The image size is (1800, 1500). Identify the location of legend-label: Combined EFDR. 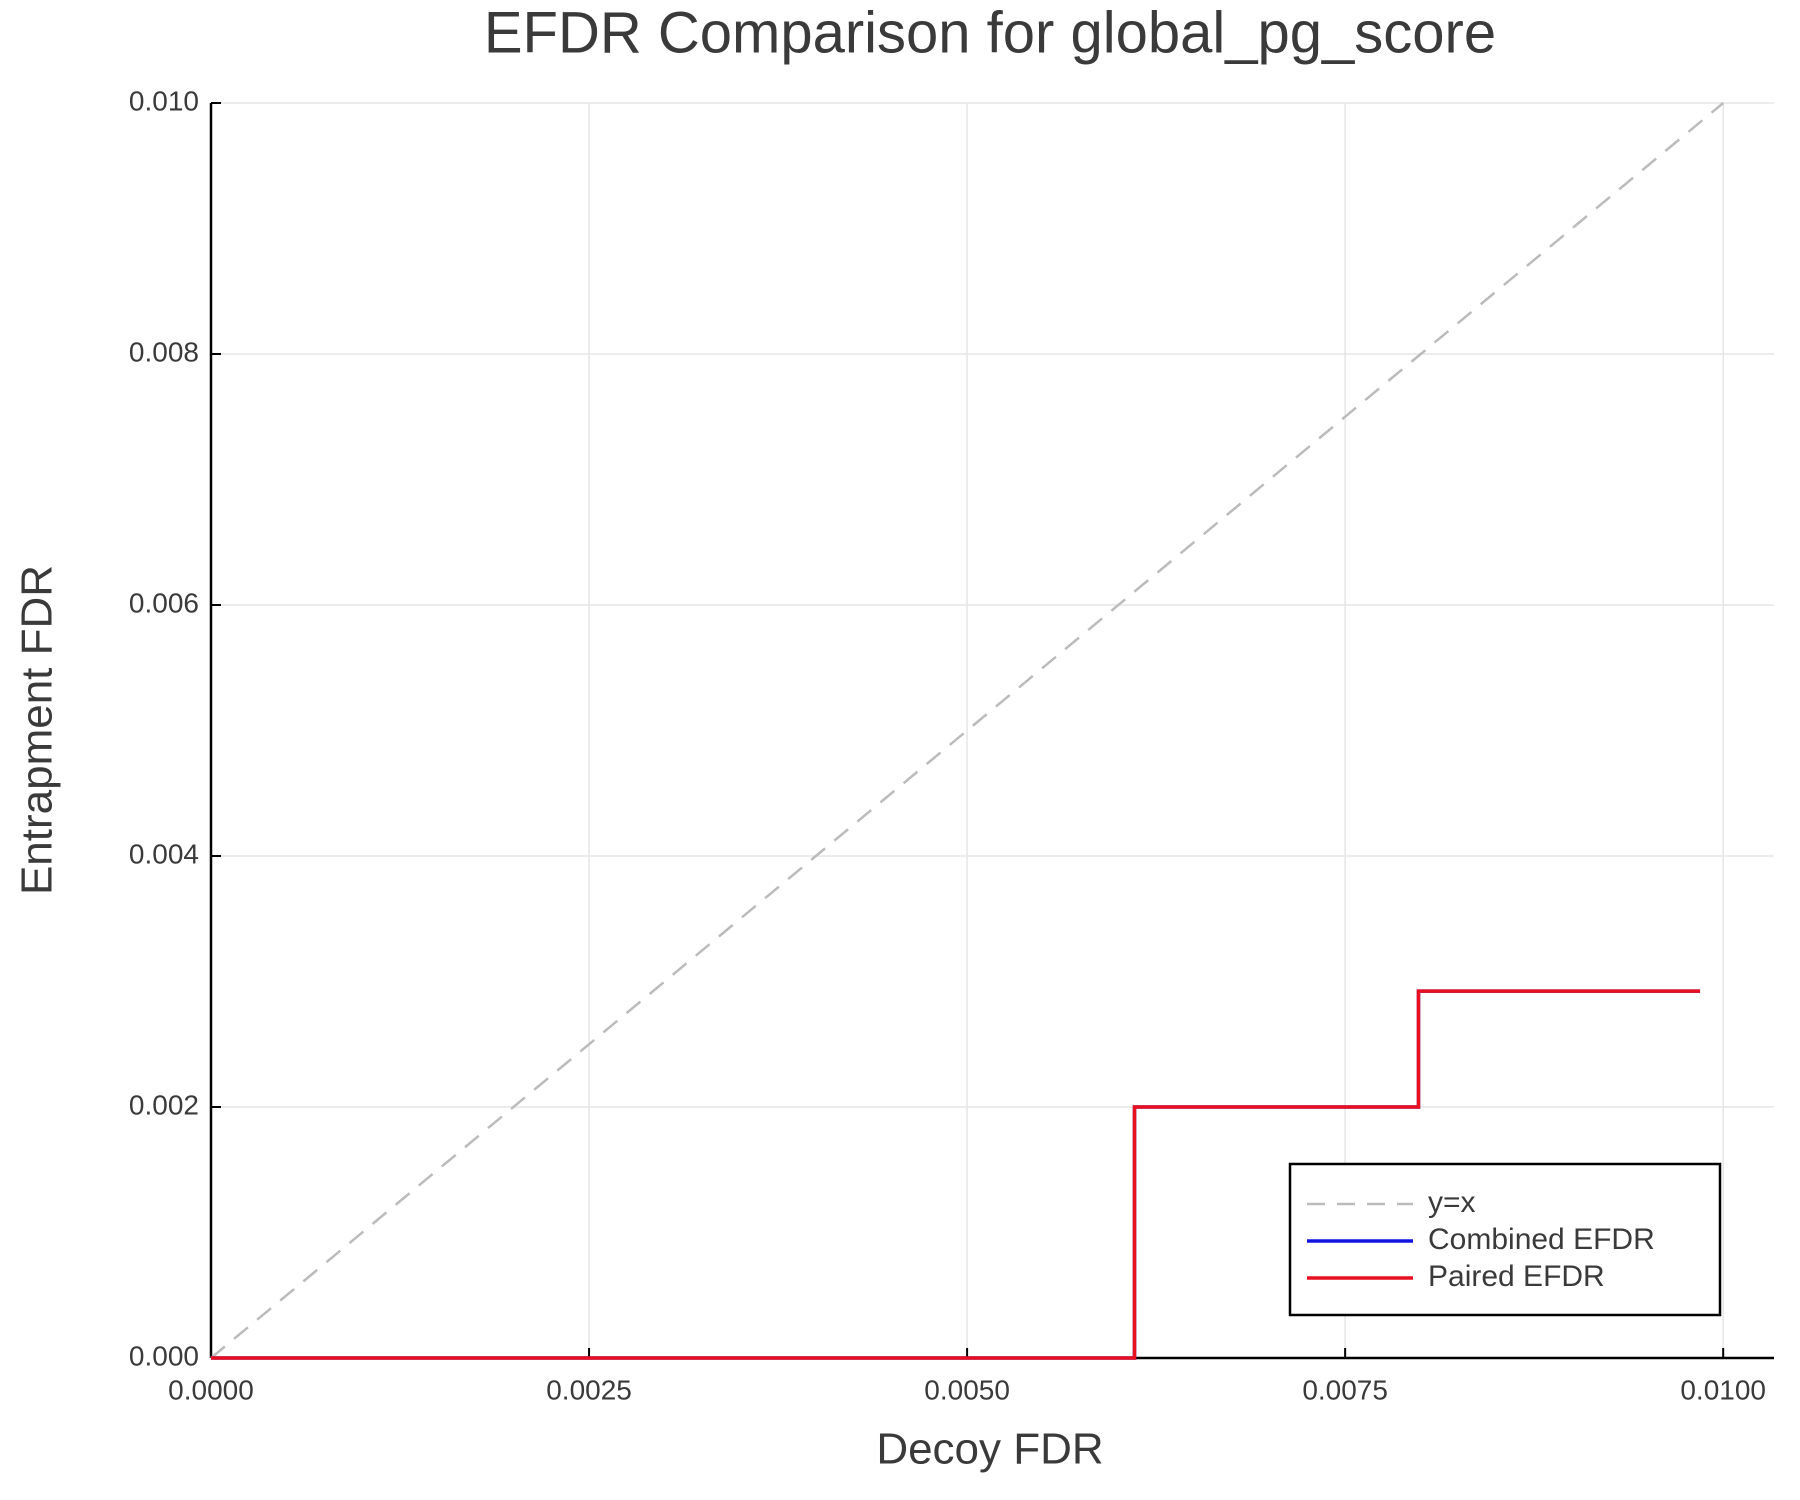
(1541, 1239).